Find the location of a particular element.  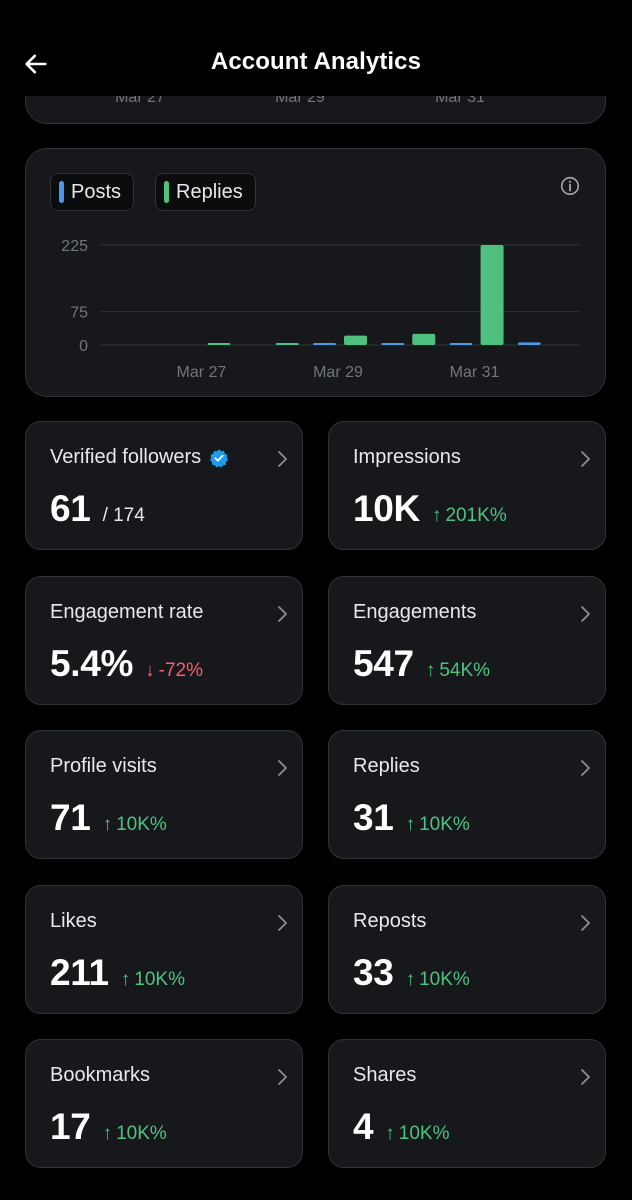

stat-label: Verified followers is located at coordinates (139, 457).